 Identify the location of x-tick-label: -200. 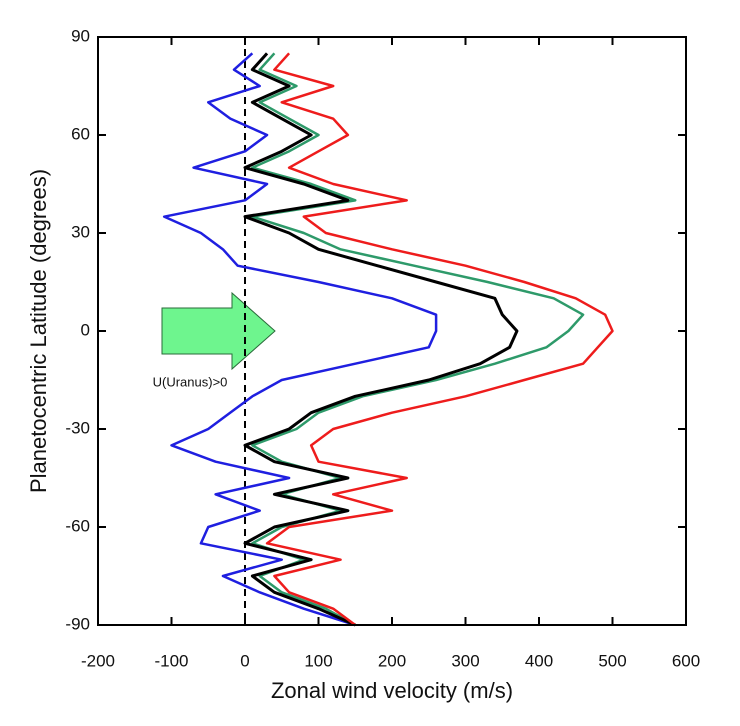
(98, 660).